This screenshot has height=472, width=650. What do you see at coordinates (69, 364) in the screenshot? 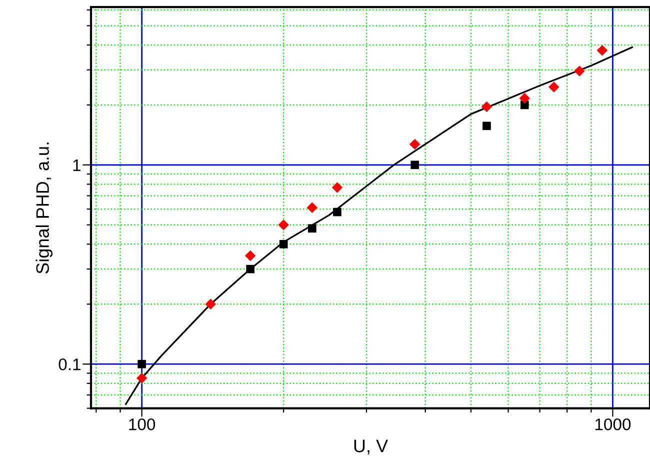
I see `y-tick-label: 0.1` at bounding box center [69, 364].